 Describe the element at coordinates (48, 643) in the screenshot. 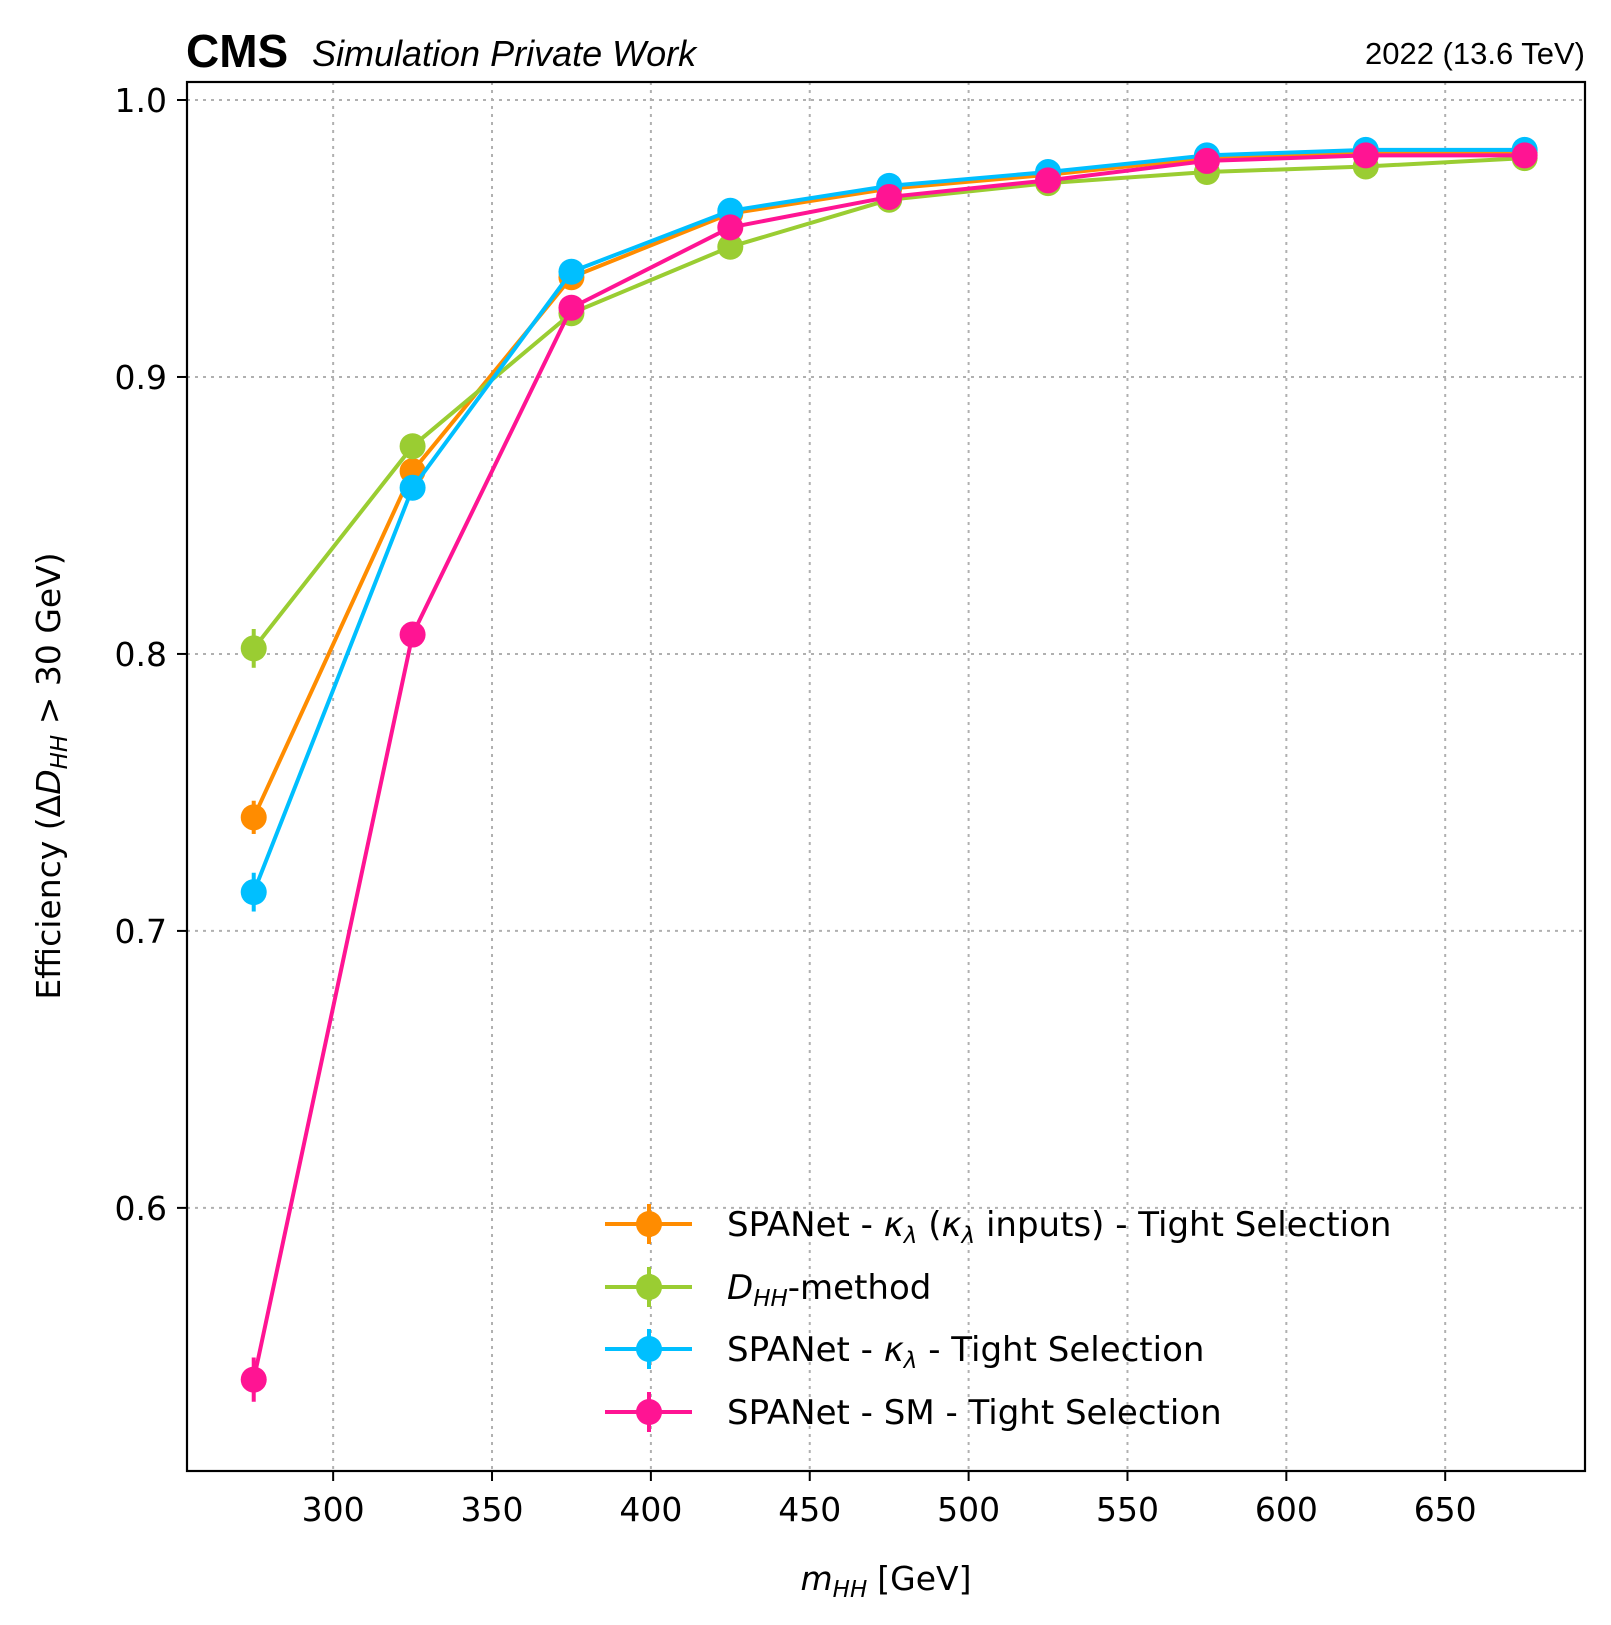

I see `y-axis-label-post: > 30 GeV)` at that location.